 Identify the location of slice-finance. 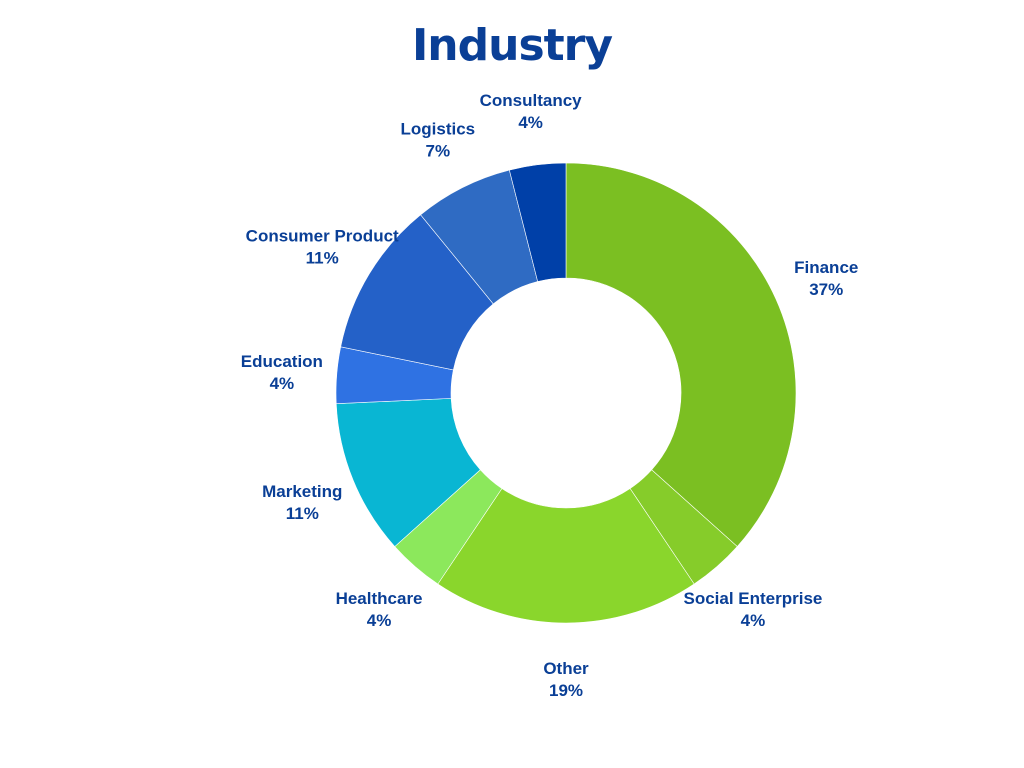
(681, 354).